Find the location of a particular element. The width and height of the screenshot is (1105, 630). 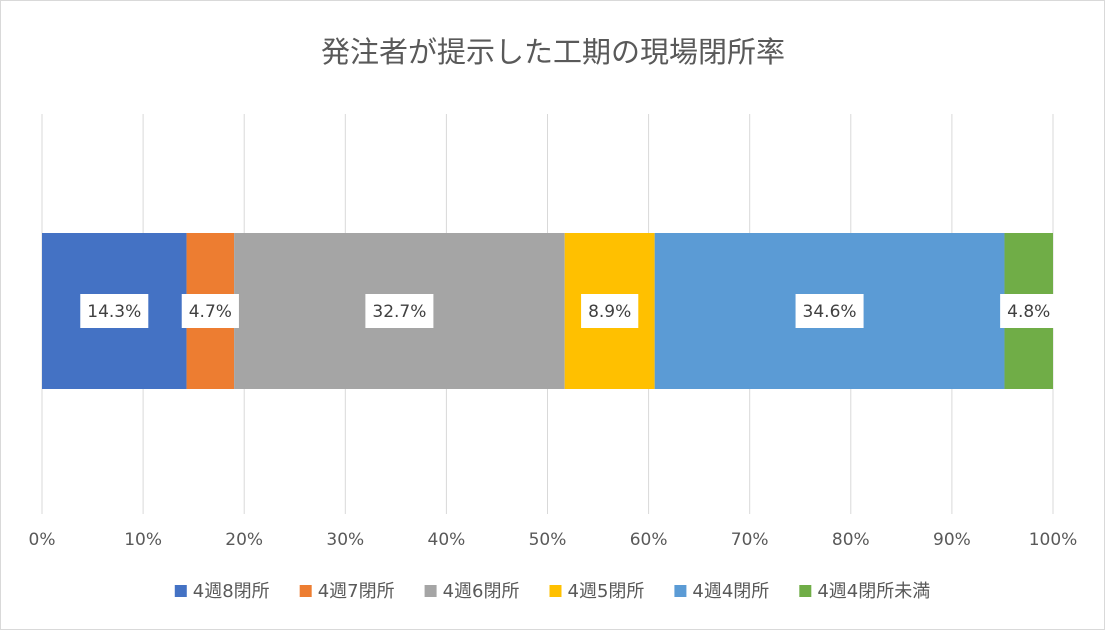

legend-item: 4週6閉所 is located at coordinates (472, 591).